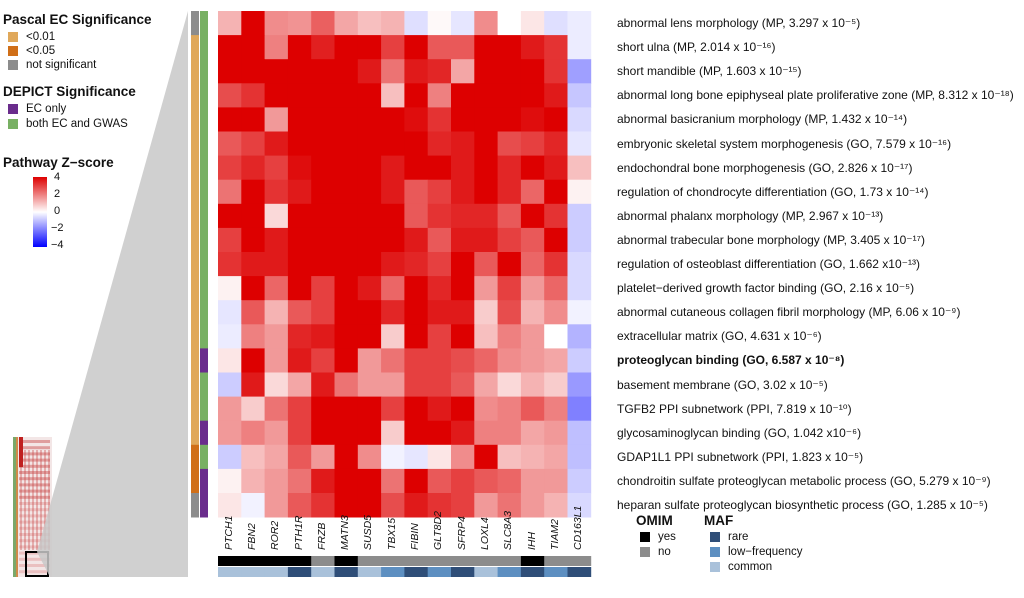  What do you see at coordinates (57, 194) in the screenshot?
I see `colorbar-tick: 2` at bounding box center [57, 194].